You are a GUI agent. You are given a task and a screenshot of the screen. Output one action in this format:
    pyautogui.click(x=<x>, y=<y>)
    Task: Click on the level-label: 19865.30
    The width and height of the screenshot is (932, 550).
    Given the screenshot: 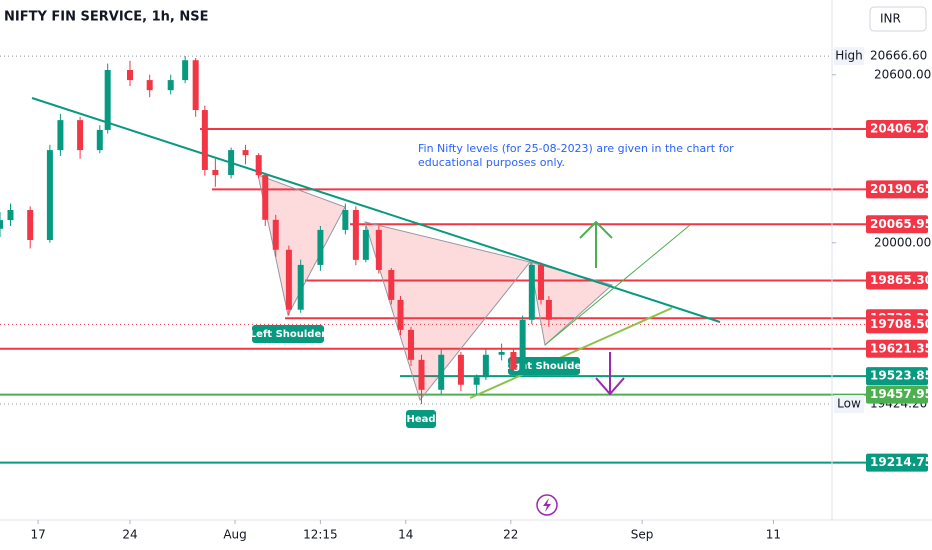 What is the action you would take?
    pyautogui.click(x=901, y=280)
    